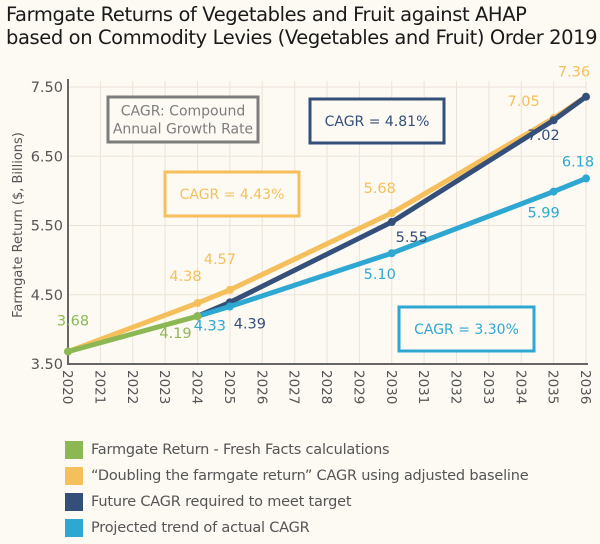  What do you see at coordinates (200, 528) in the screenshot?
I see `legend-label: Projected trend of actual CAGR` at bounding box center [200, 528].